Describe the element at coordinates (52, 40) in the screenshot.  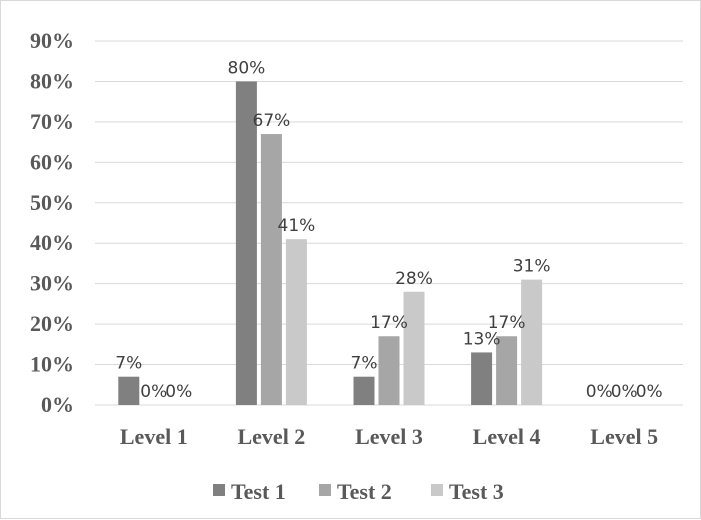
I see `y-tick-label: 90%` at that location.